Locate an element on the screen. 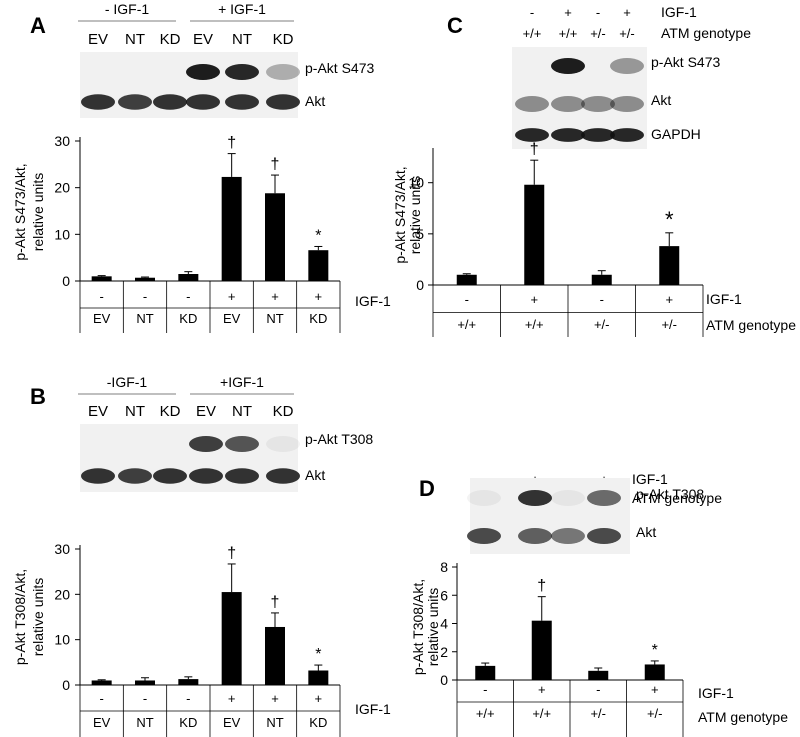 The image size is (800, 737). D-bar is located at coordinates (541, 650).